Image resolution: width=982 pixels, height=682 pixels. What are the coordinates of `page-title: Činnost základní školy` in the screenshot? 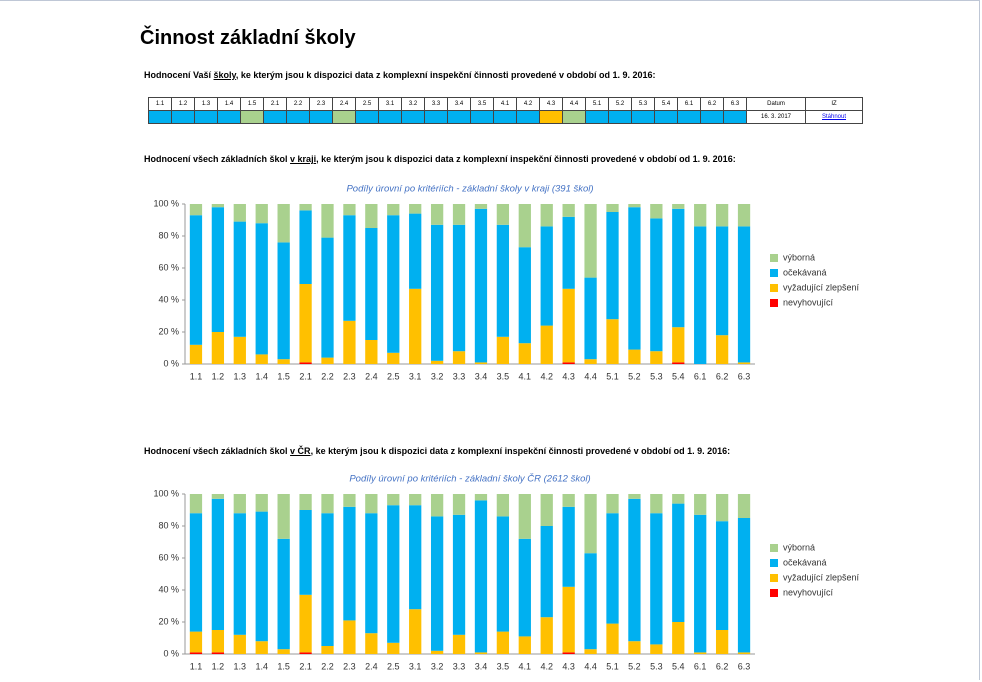 It's located at (248, 38).